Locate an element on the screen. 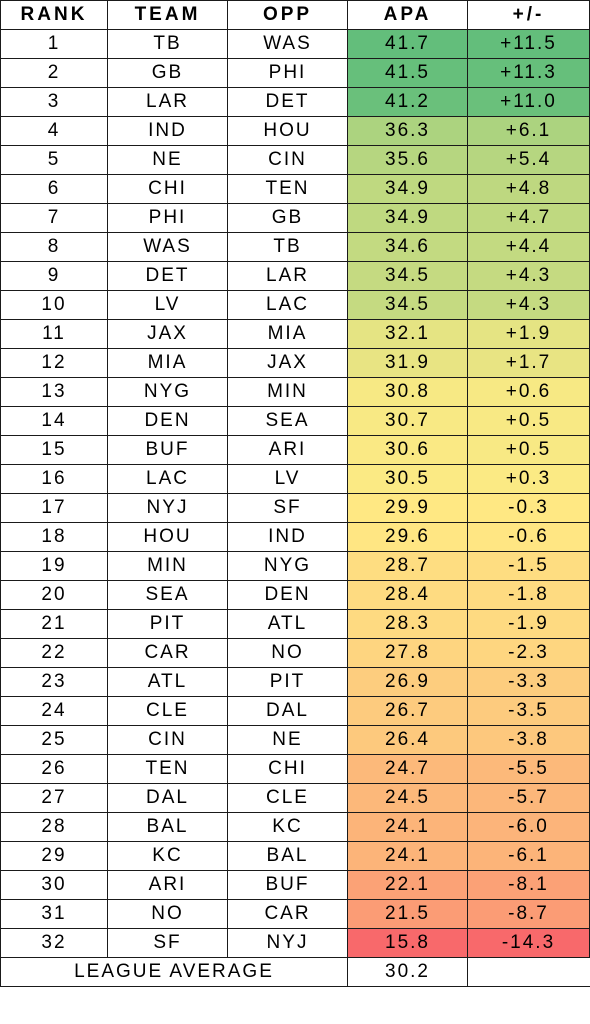  plus-minus-cell: +1.7 is located at coordinates (528, 363).